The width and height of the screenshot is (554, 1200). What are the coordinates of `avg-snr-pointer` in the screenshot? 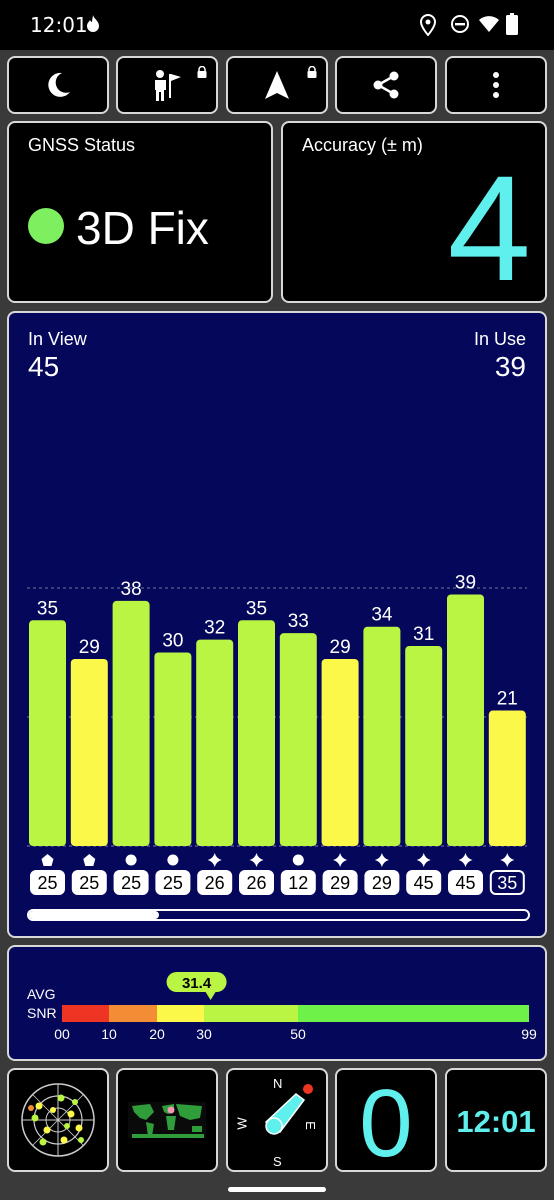 It's located at (210, 996).